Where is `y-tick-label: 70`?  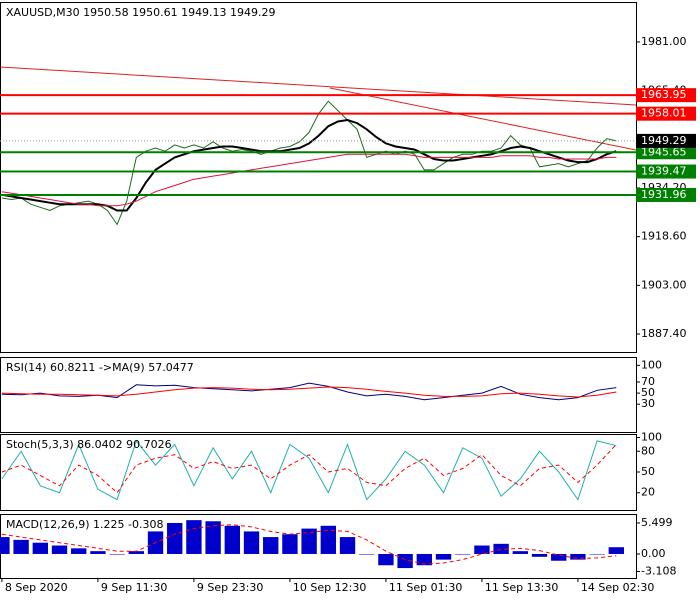
y-tick-label: 70 is located at coordinates (648, 381).